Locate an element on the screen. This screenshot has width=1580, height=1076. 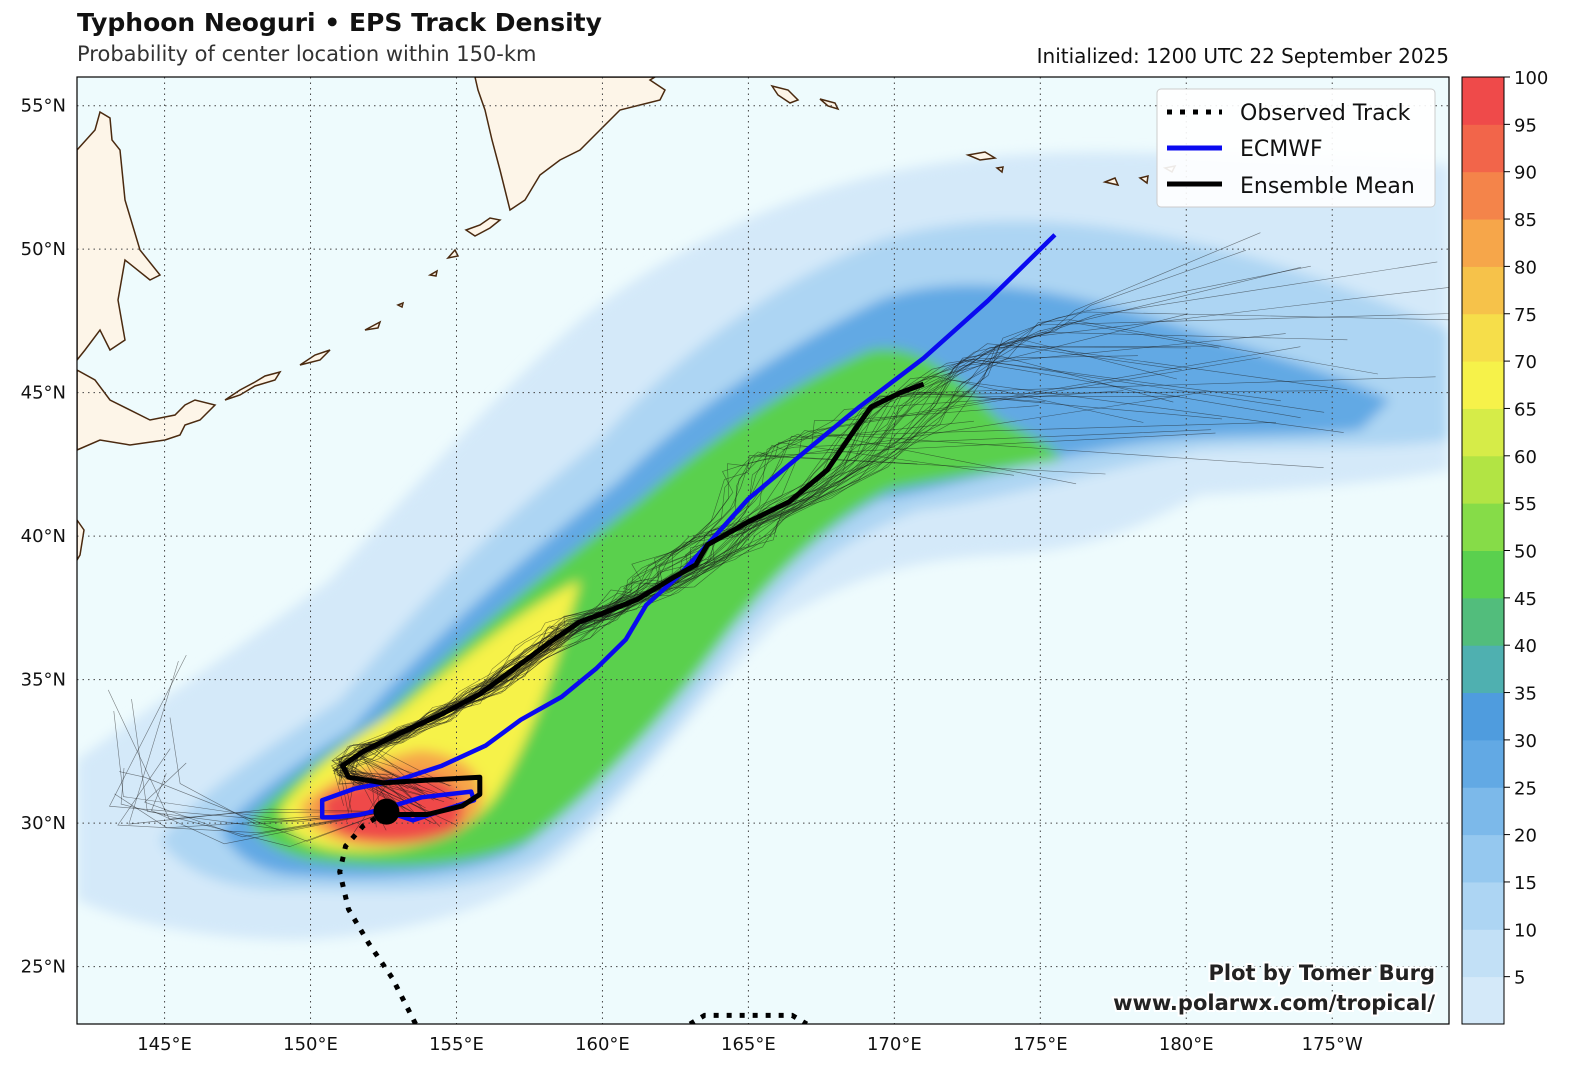
colorbar-tick-label: 55 is located at coordinates (1525, 504).